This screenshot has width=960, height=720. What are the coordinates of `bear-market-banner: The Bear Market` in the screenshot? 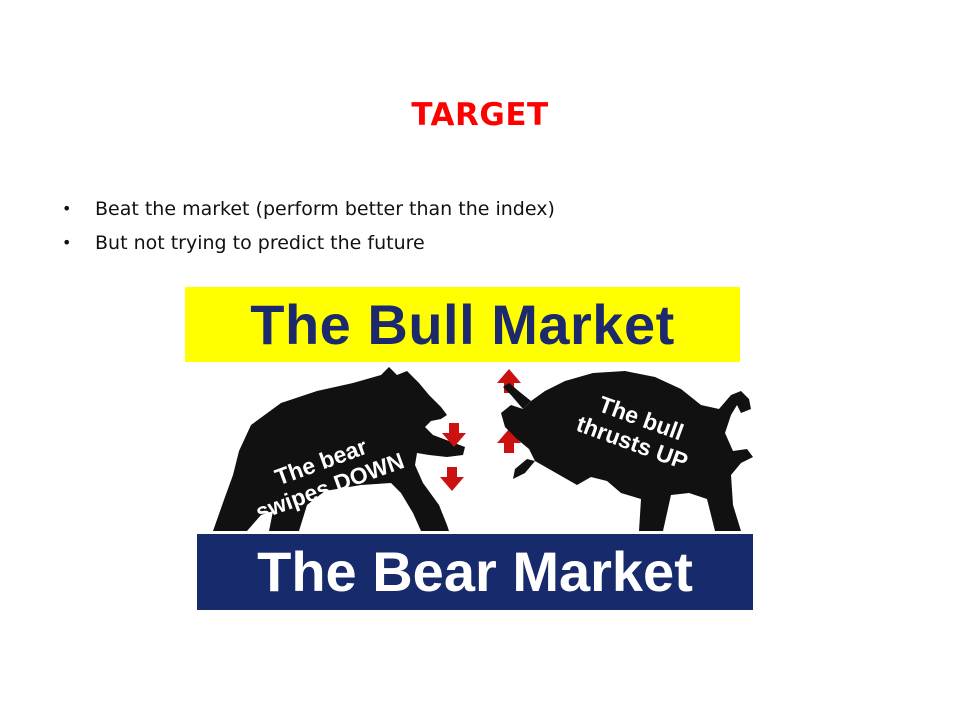 It's located at (475, 572).